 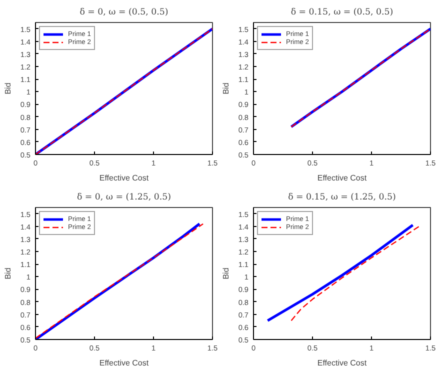 I want to click on chart-title: δ = 0.15, ω = (0.5, 0.5), so click(x=342, y=13).